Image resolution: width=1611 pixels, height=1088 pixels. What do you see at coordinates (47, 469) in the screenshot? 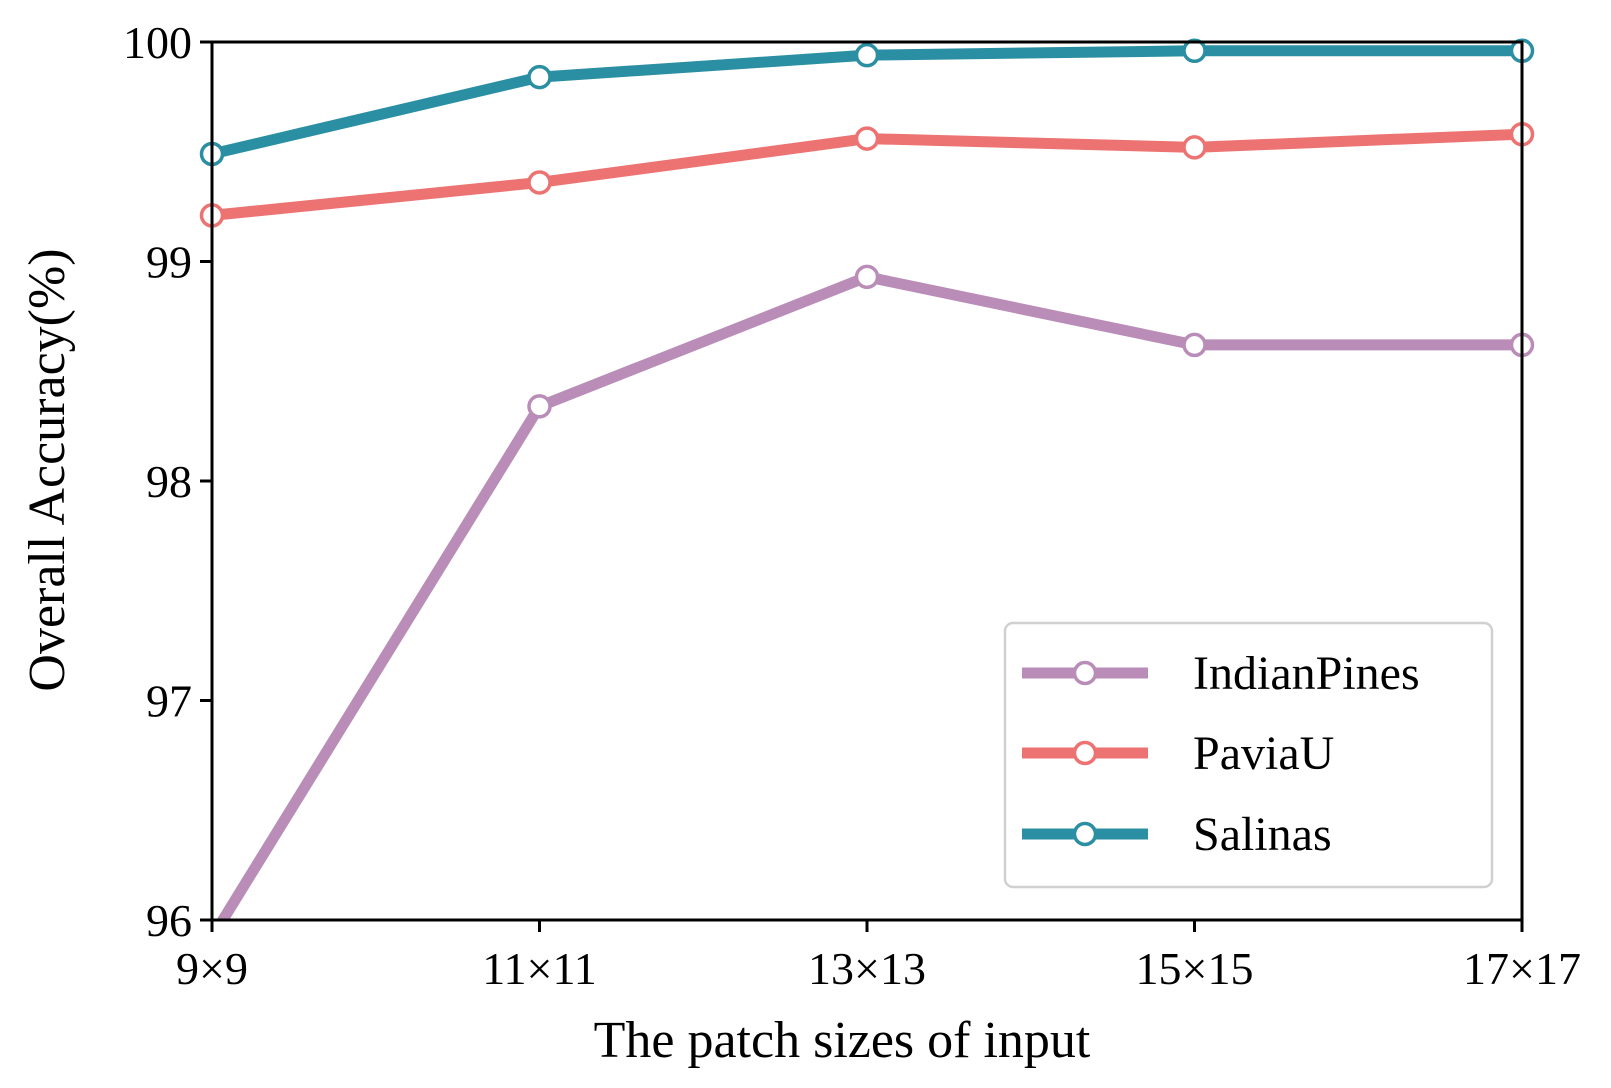
I see `y-axis-label: Overall Accuracy(%)` at bounding box center [47, 469].